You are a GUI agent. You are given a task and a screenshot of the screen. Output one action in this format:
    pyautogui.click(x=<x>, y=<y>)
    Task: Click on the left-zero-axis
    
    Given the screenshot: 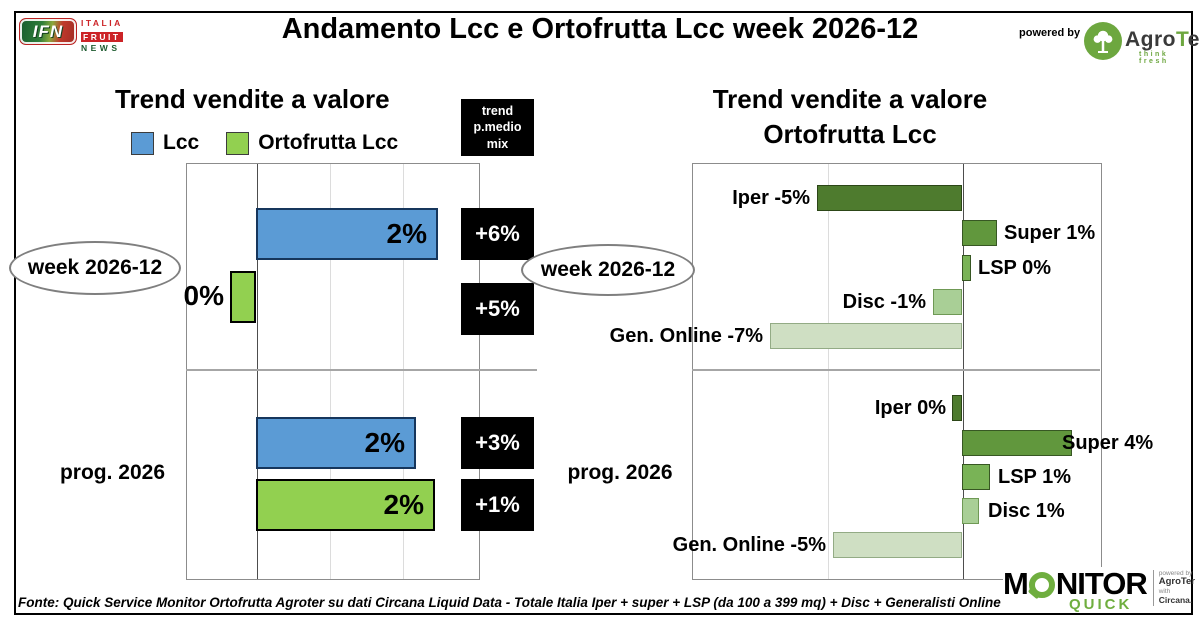 What is the action you would take?
    pyautogui.click(x=257, y=371)
    